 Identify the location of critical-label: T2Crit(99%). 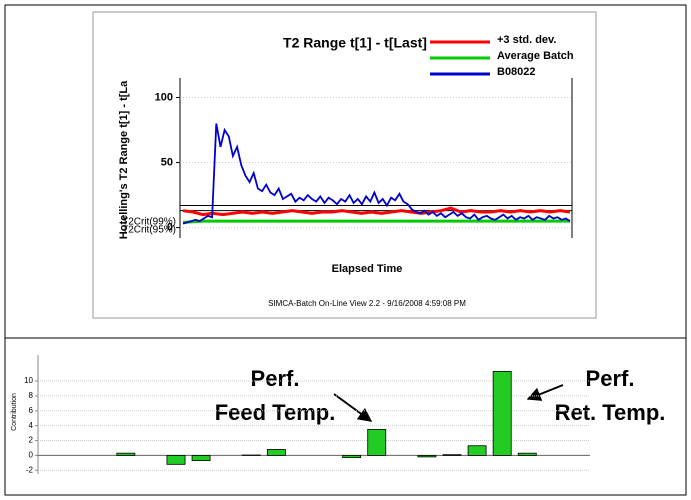
(149, 222).